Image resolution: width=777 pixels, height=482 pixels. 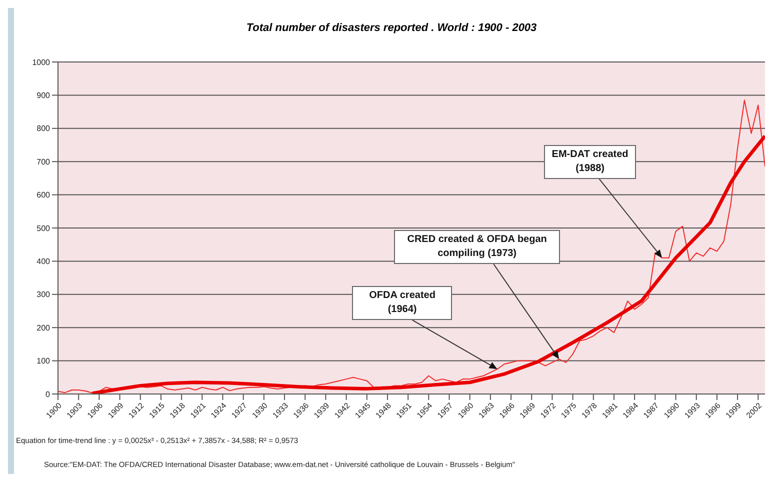 I want to click on y-tick-label: 800, so click(x=43, y=129).